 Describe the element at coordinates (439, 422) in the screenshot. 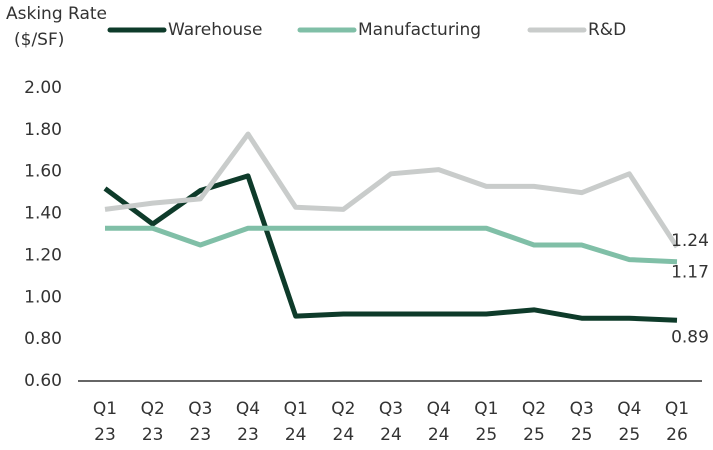

I see `x-tick-label: Q4 24` at that location.